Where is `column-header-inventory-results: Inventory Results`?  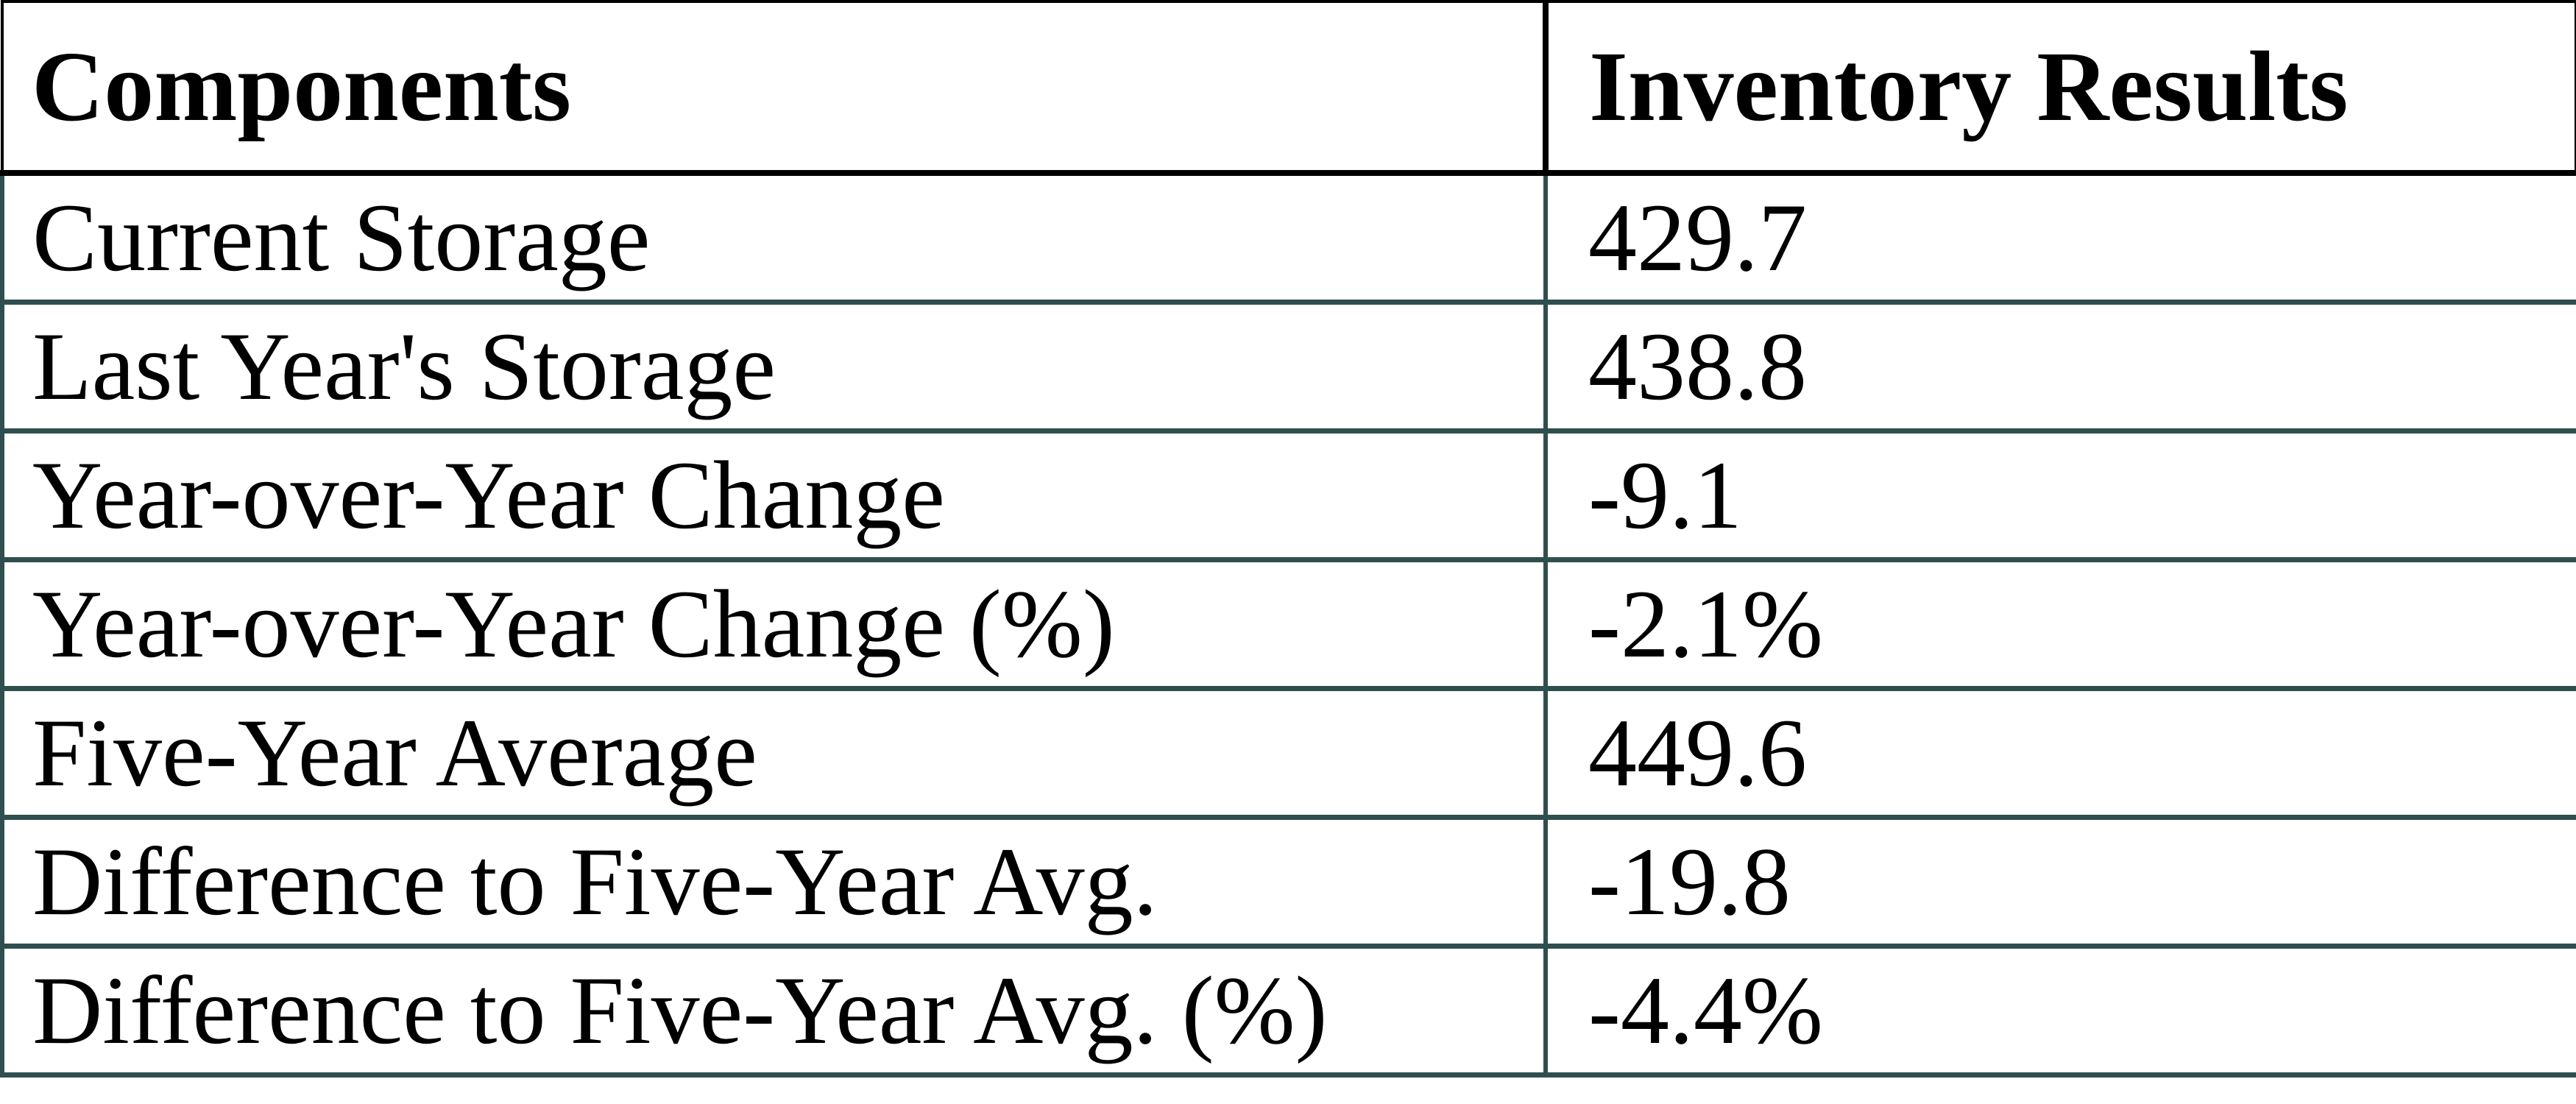
column-header-inventory-results: Inventory Results is located at coordinates (2059, 88).